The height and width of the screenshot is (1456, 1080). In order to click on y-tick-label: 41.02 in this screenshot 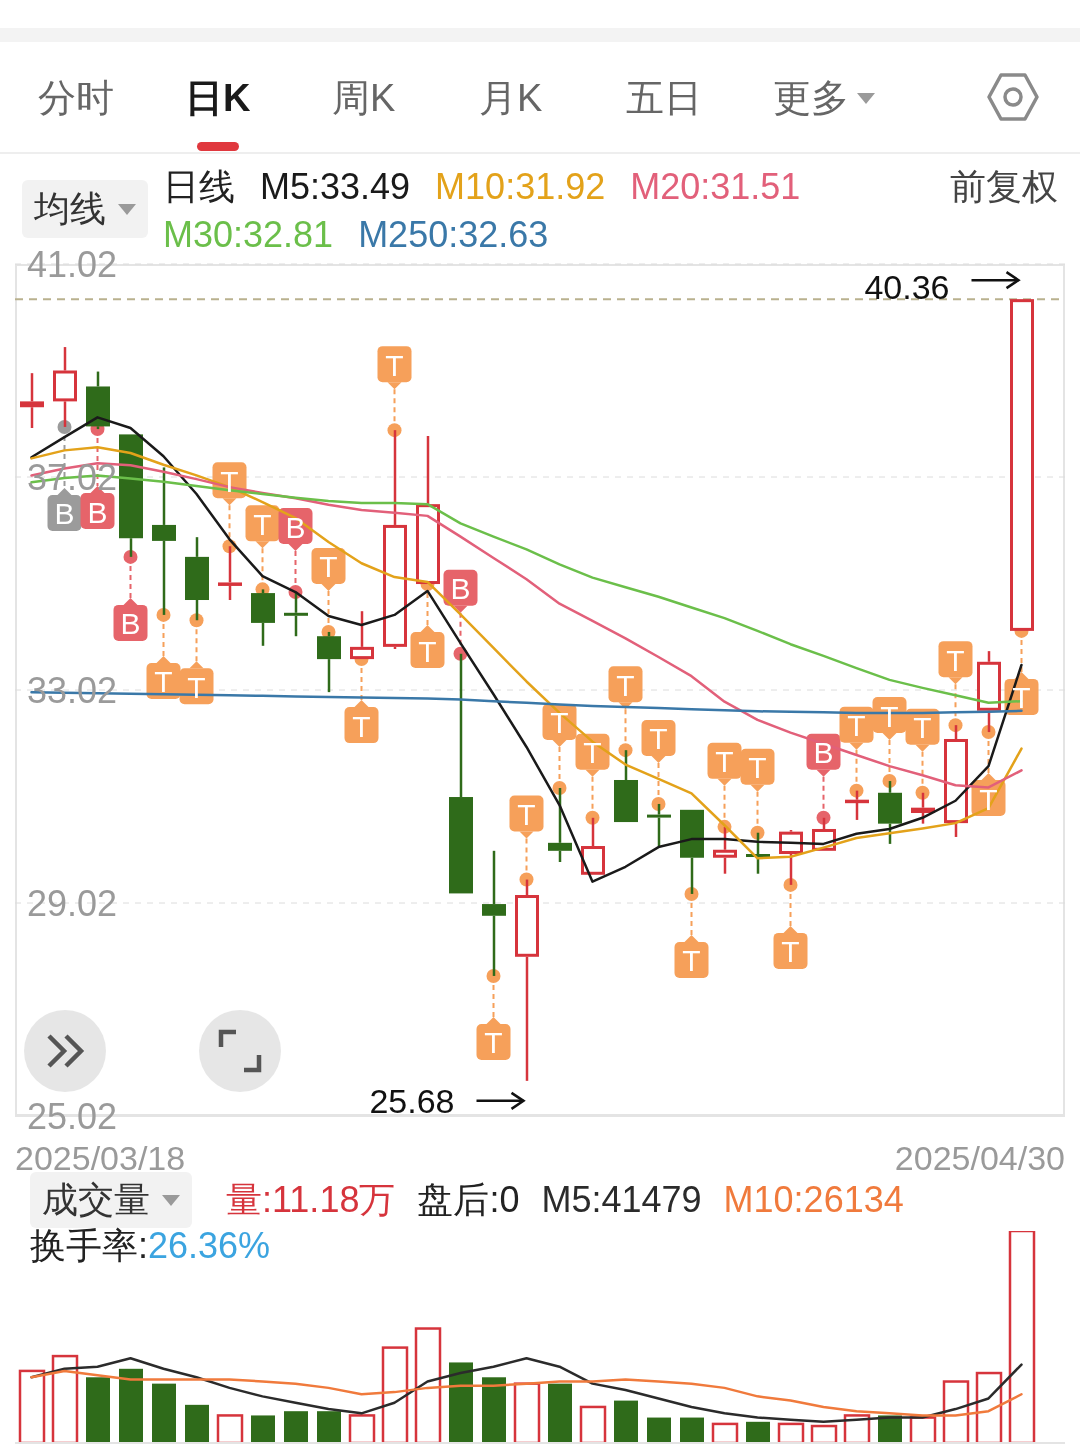, I will do `click(72, 264)`.